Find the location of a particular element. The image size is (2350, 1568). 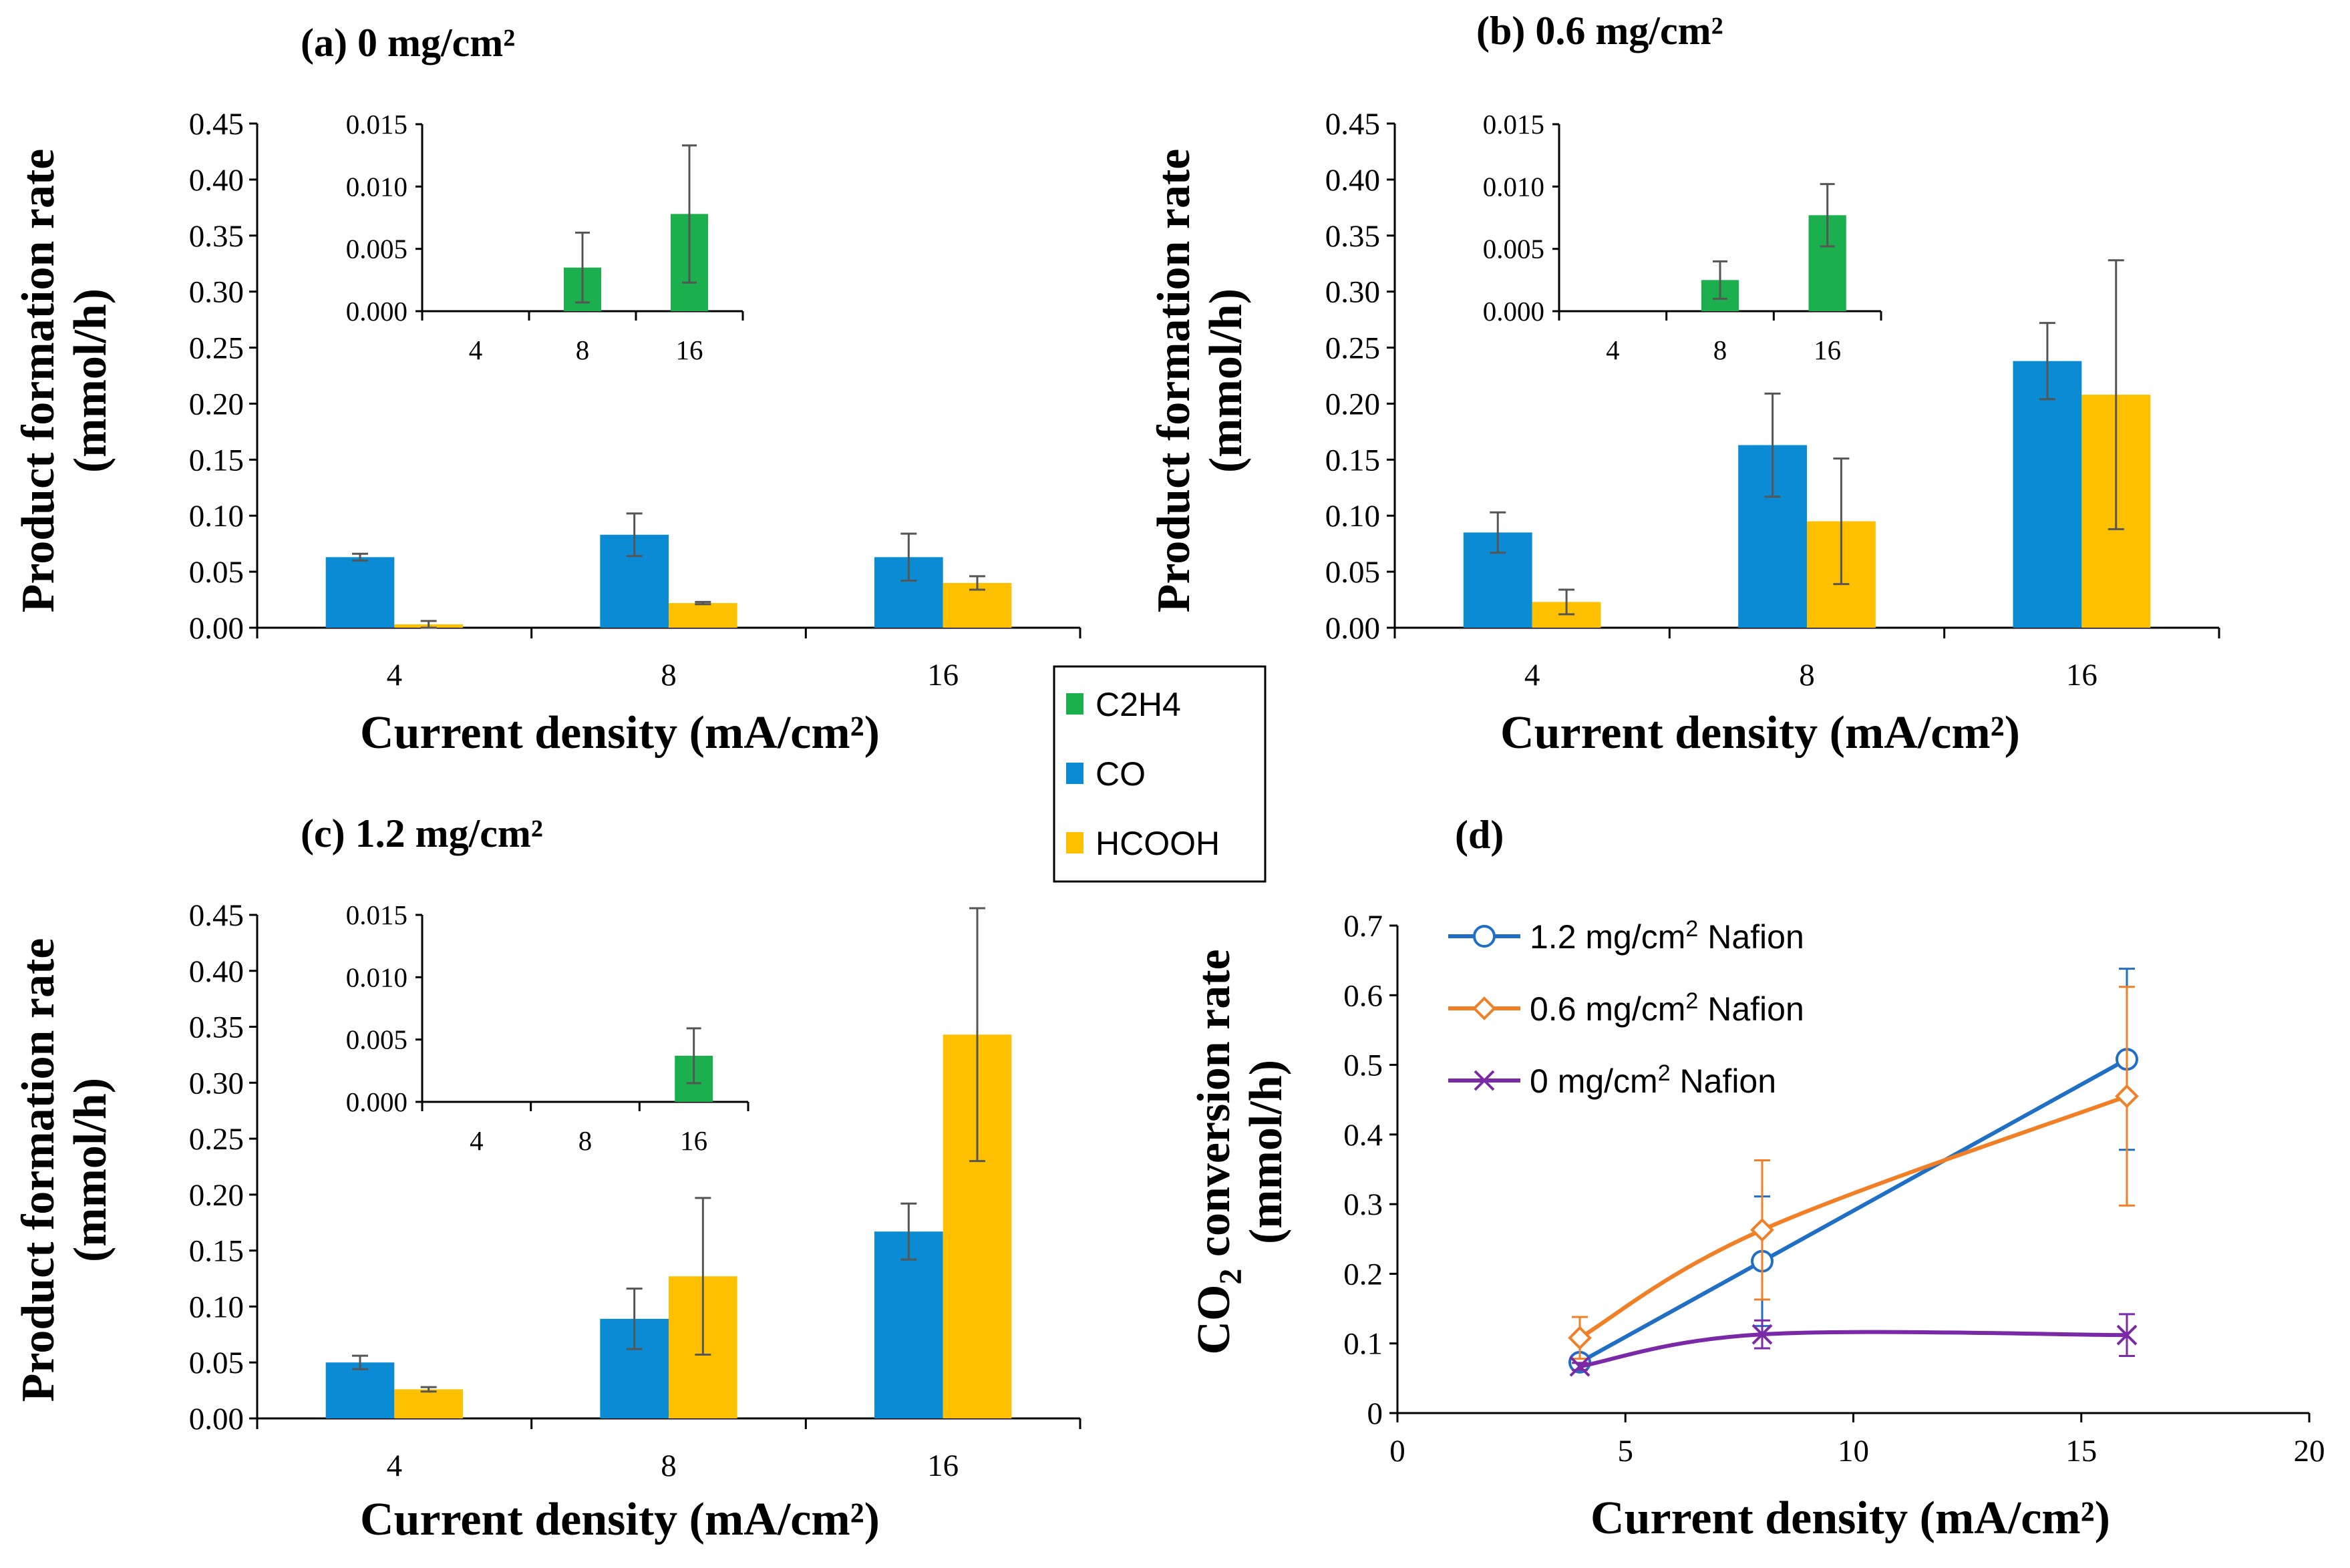

panel-c-inset-ytick-label: 0.010 is located at coordinates (376, 977).